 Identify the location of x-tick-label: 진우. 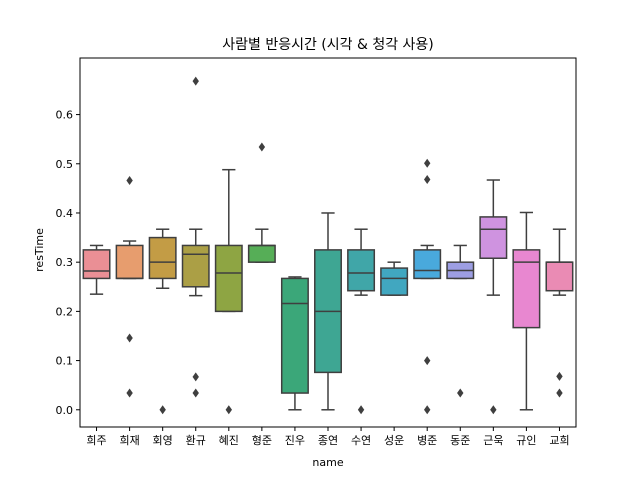
(295, 440).